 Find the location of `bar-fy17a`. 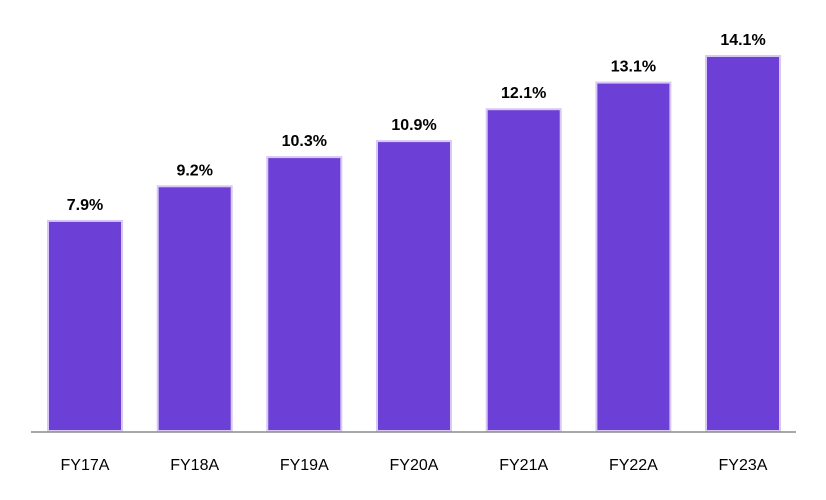

bar-fy17a is located at coordinates (85, 325).